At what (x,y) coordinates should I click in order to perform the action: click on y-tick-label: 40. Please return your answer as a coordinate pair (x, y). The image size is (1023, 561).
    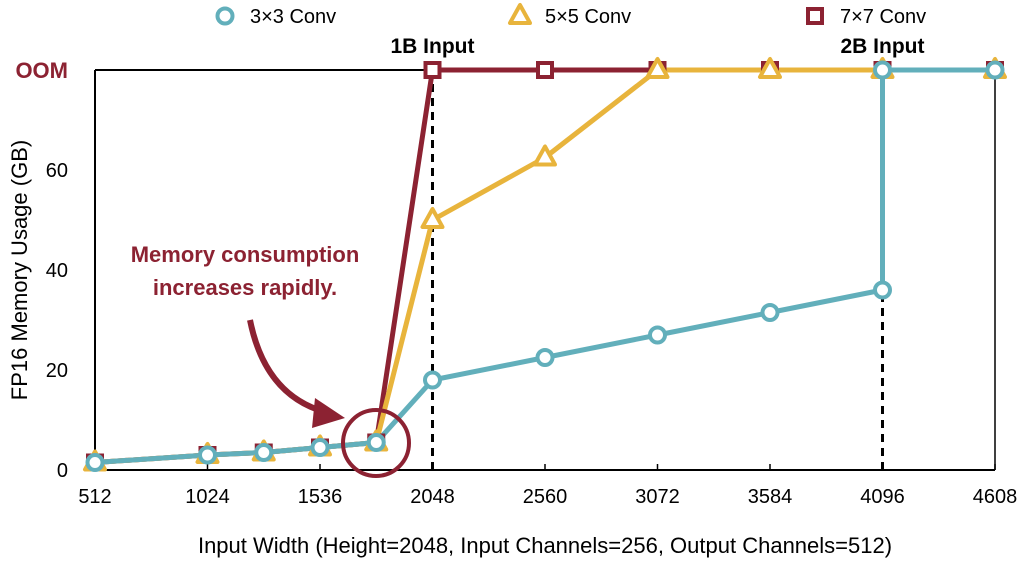
    Looking at the image, I should click on (57, 271).